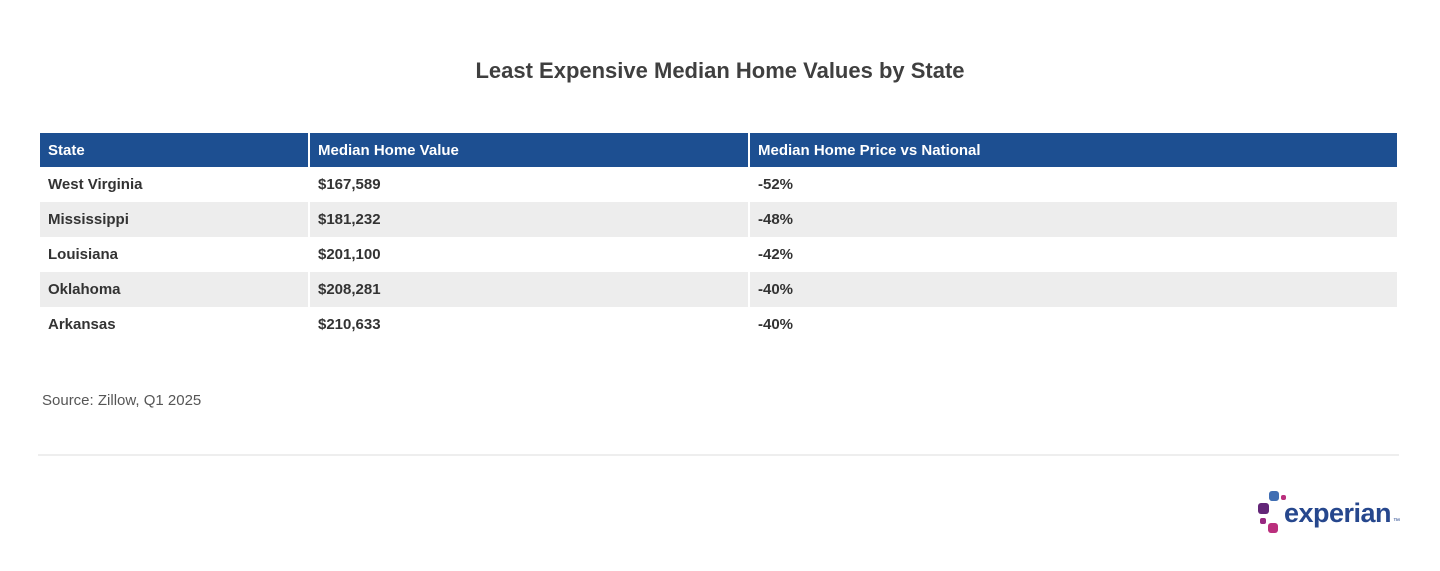  What do you see at coordinates (1263, 508) in the screenshot?
I see `logo-block-purple-icon` at bounding box center [1263, 508].